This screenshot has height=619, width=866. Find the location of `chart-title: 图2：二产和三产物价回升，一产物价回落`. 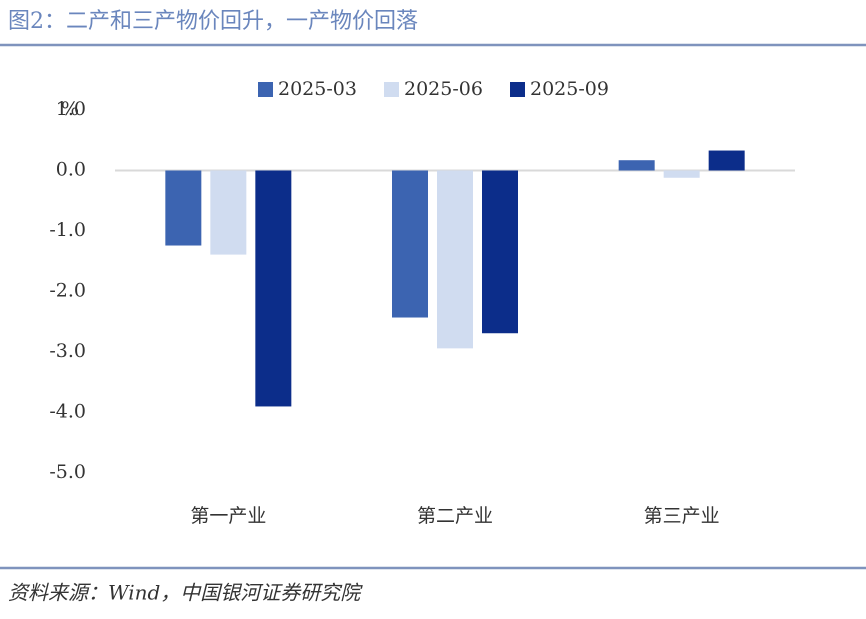

chart-title: 图2：二产和三产物价回升，一产物价回落 is located at coordinates (213, 21).